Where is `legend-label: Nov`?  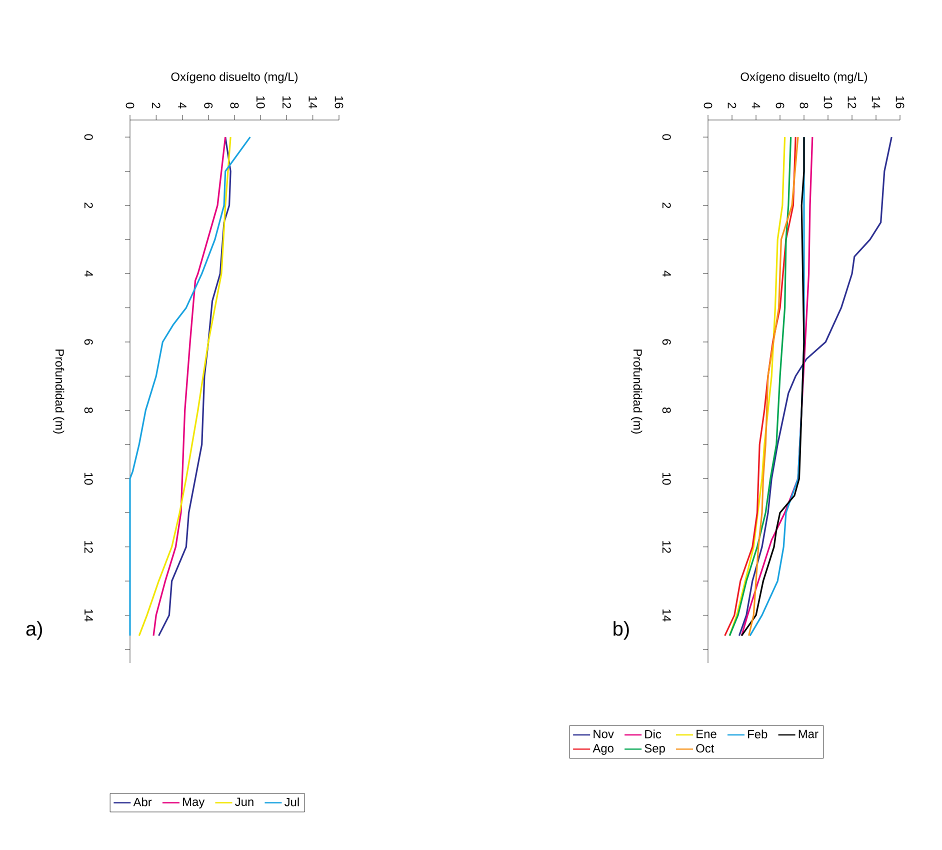
legend-label: Nov is located at coordinates (604, 734).